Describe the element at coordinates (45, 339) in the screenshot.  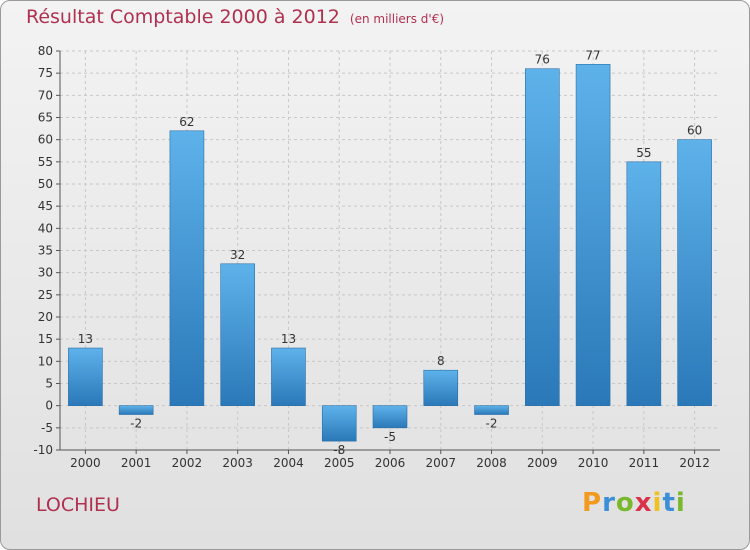
I see `y-tick-label: 15` at that location.